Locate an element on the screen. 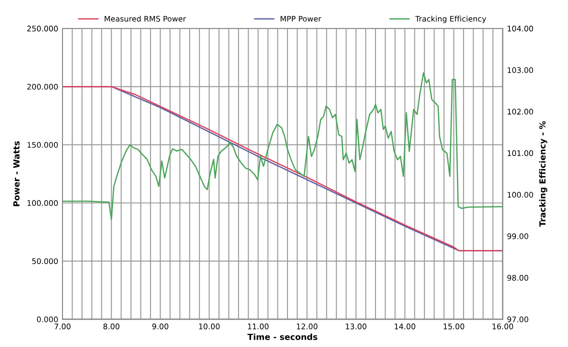 The height and width of the screenshot is (347, 568). y-axis-title: Power - Watts is located at coordinates (16, 173).